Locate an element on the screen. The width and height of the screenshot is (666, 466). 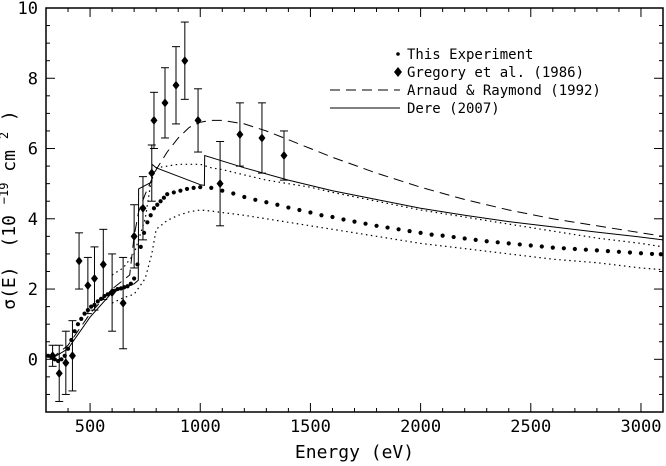
x-tick-label: 1500 is located at coordinates (310, 427).